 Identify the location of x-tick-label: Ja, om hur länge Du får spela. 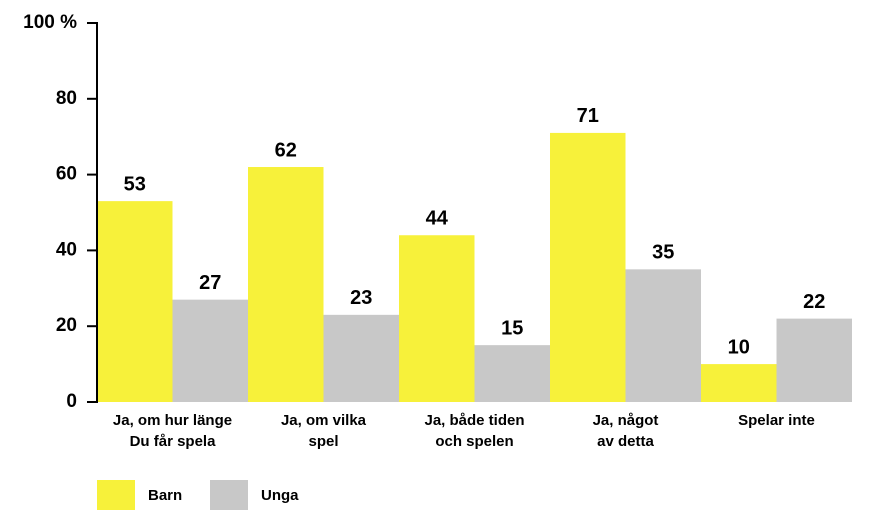
(172, 431).